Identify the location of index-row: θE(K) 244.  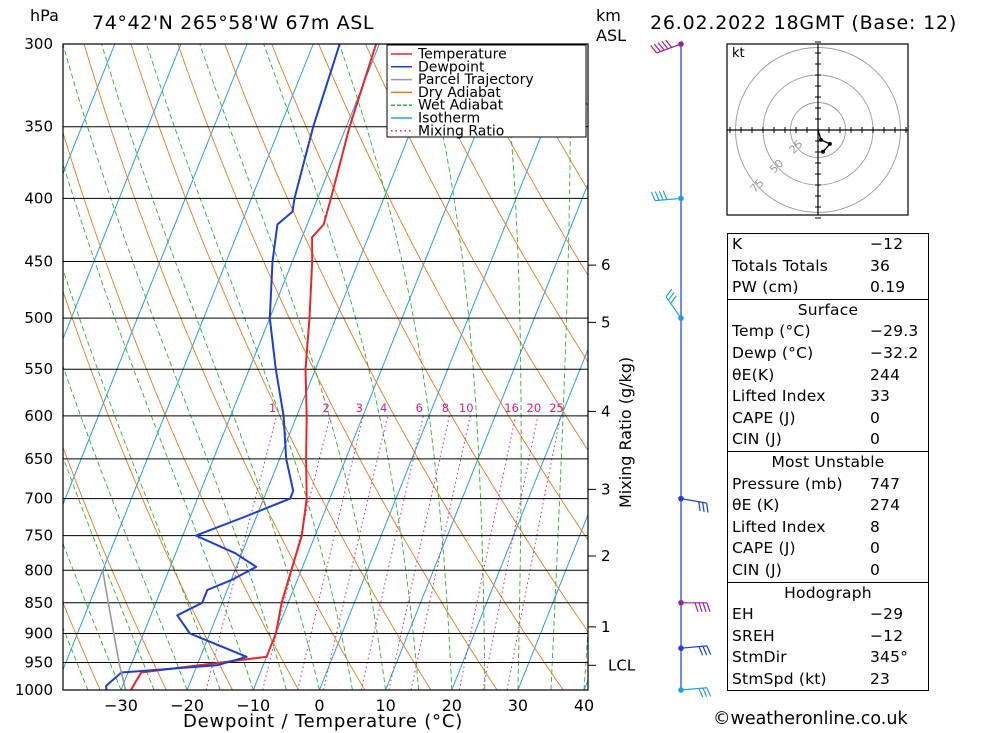
(828, 376).